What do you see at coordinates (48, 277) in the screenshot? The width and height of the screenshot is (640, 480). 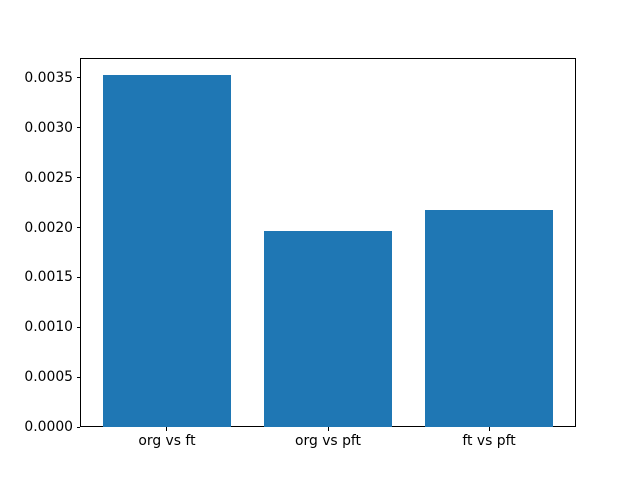 I see `y-tick-label: 0.0015` at bounding box center [48, 277].